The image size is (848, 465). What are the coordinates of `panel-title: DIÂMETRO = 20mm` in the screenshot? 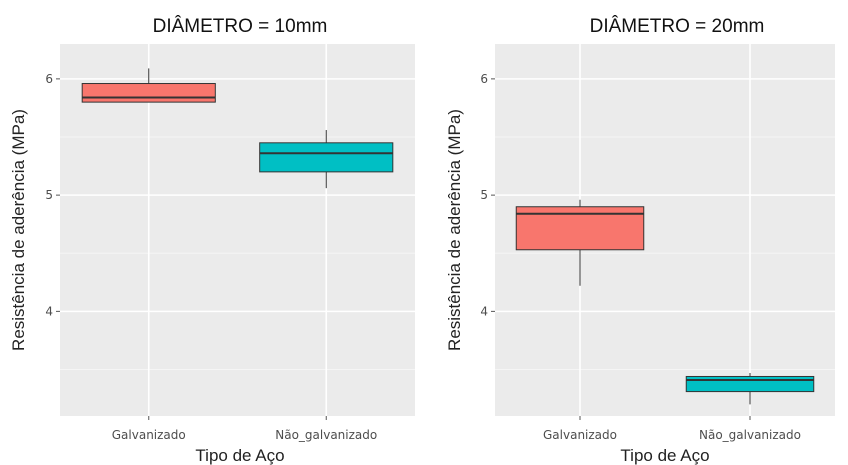 It's located at (677, 26).